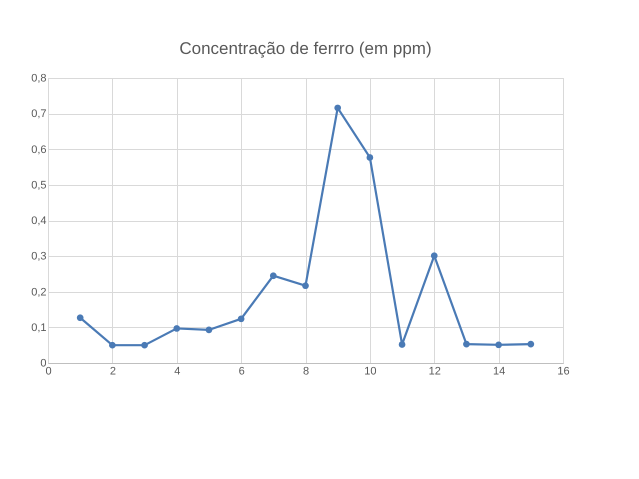  Describe the element at coordinates (38, 114) in the screenshot. I see `y-tick-label: 0,7` at that location.